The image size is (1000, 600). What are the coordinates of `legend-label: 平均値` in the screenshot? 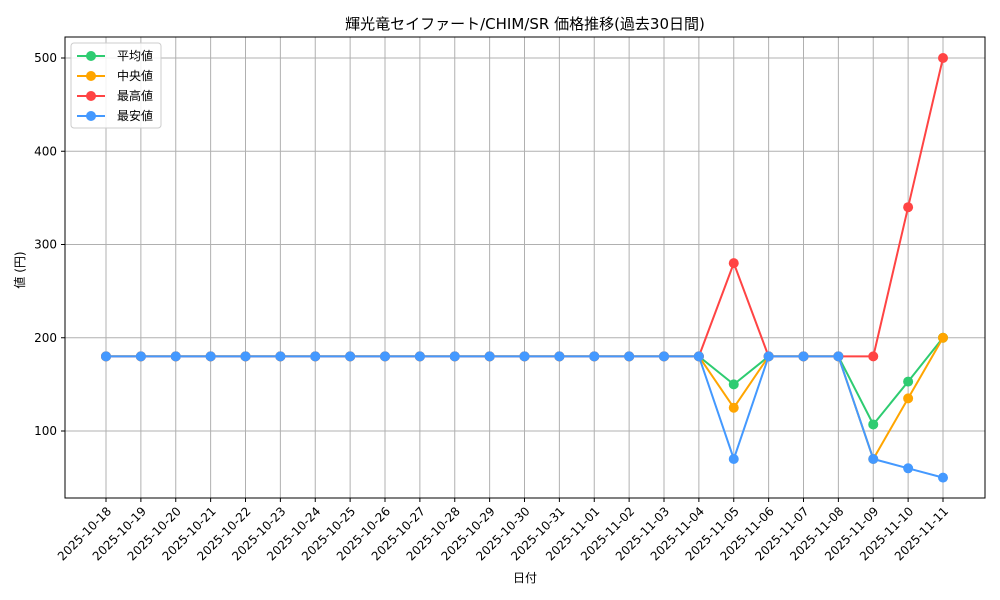 It's located at (135, 55).